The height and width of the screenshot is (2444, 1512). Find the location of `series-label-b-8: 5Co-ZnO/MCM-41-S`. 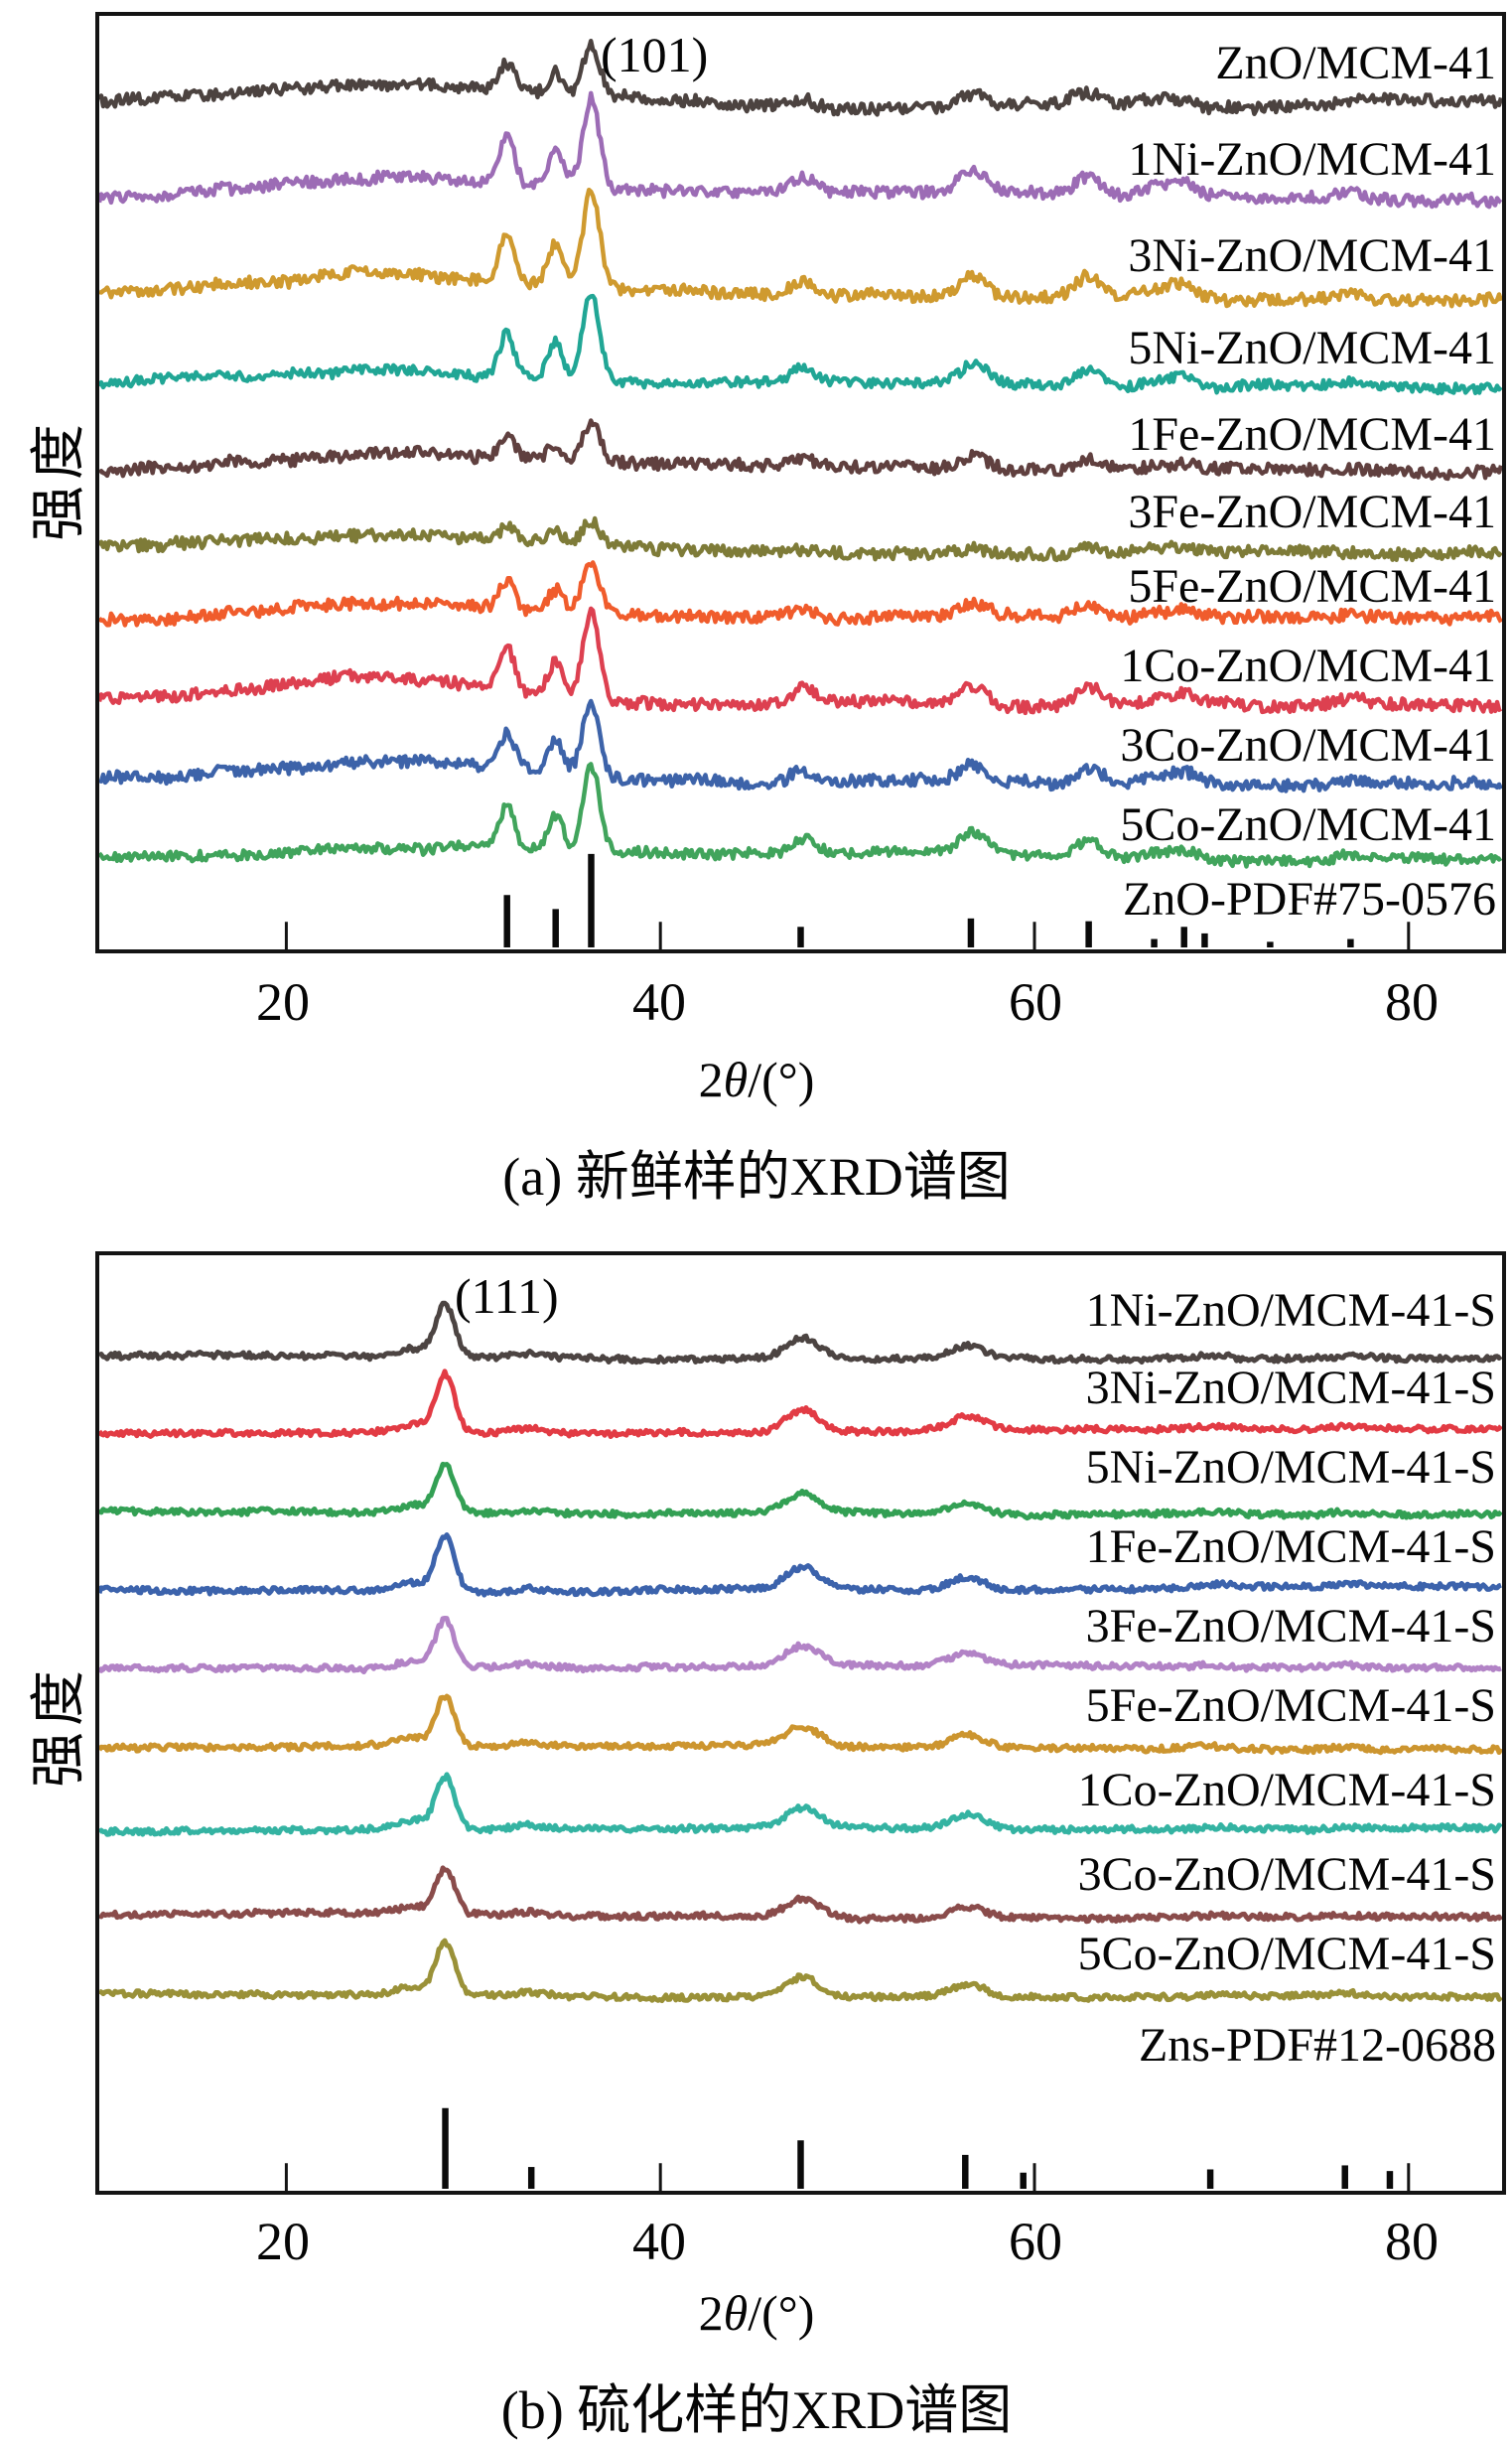

series-label-b-8: 5Co-ZnO/MCM-41-S is located at coordinates (1286, 1954).